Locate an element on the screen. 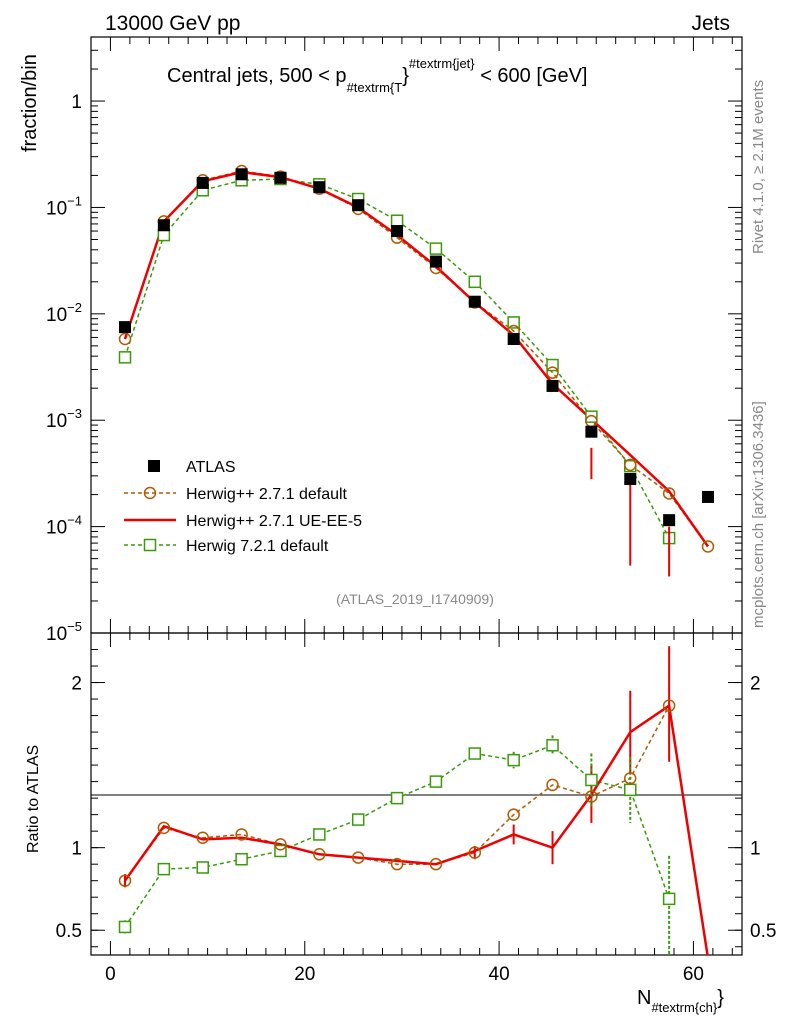 The width and height of the screenshot is (786, 1024). ratio-line-herwig7 is located at coordinates (397, 836).